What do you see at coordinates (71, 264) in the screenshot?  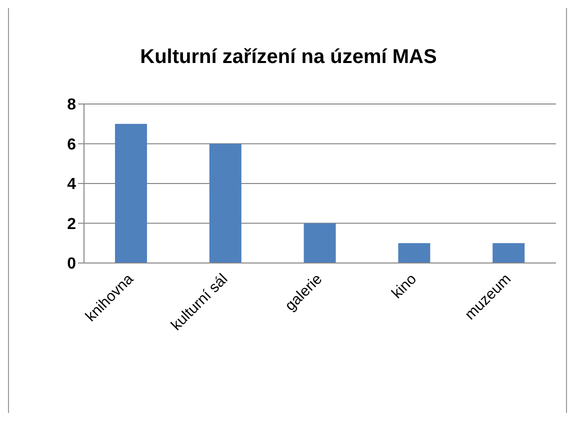 I see `y-tick-label: 0` at bounding box center [71, 264].